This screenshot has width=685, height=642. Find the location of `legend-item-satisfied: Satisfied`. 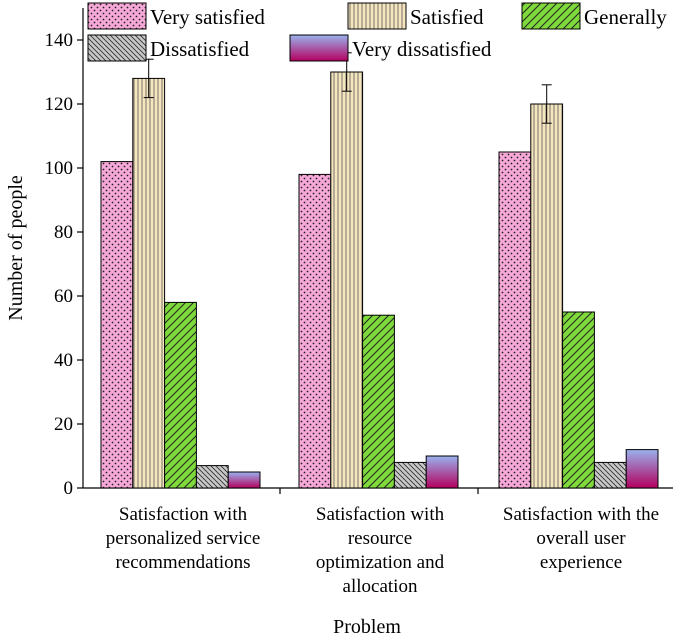

legend-item-satisfied: Satisfied is located at coordinates (415, 16).